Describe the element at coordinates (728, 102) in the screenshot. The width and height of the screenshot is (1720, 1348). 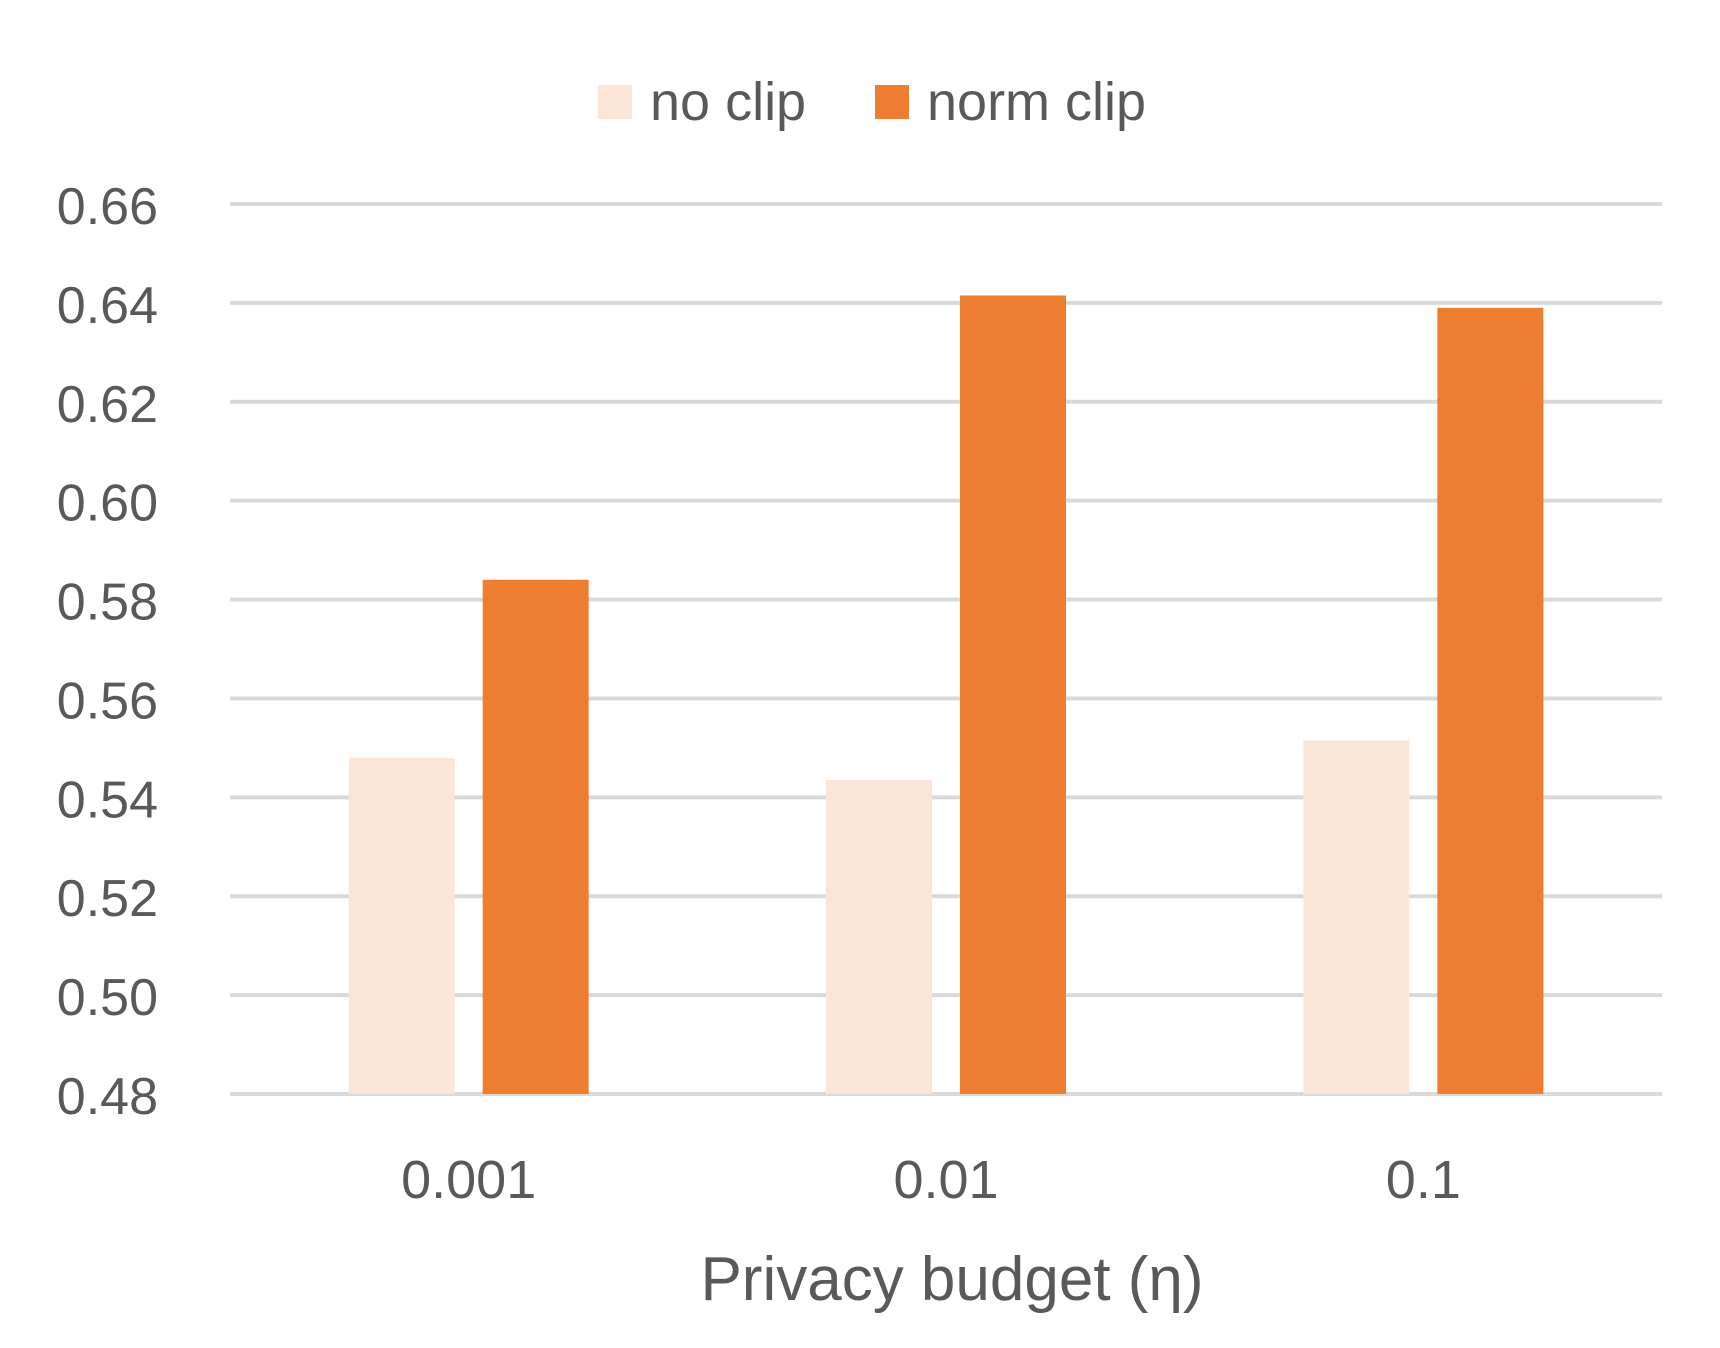
I see `legend-label-no-clip: no clip` at that location.